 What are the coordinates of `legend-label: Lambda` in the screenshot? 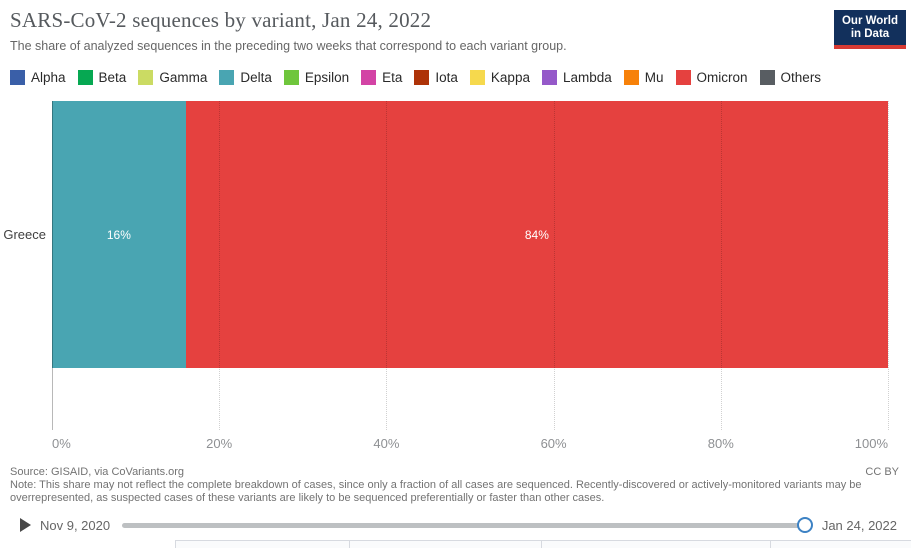 It's located at (587, 77).